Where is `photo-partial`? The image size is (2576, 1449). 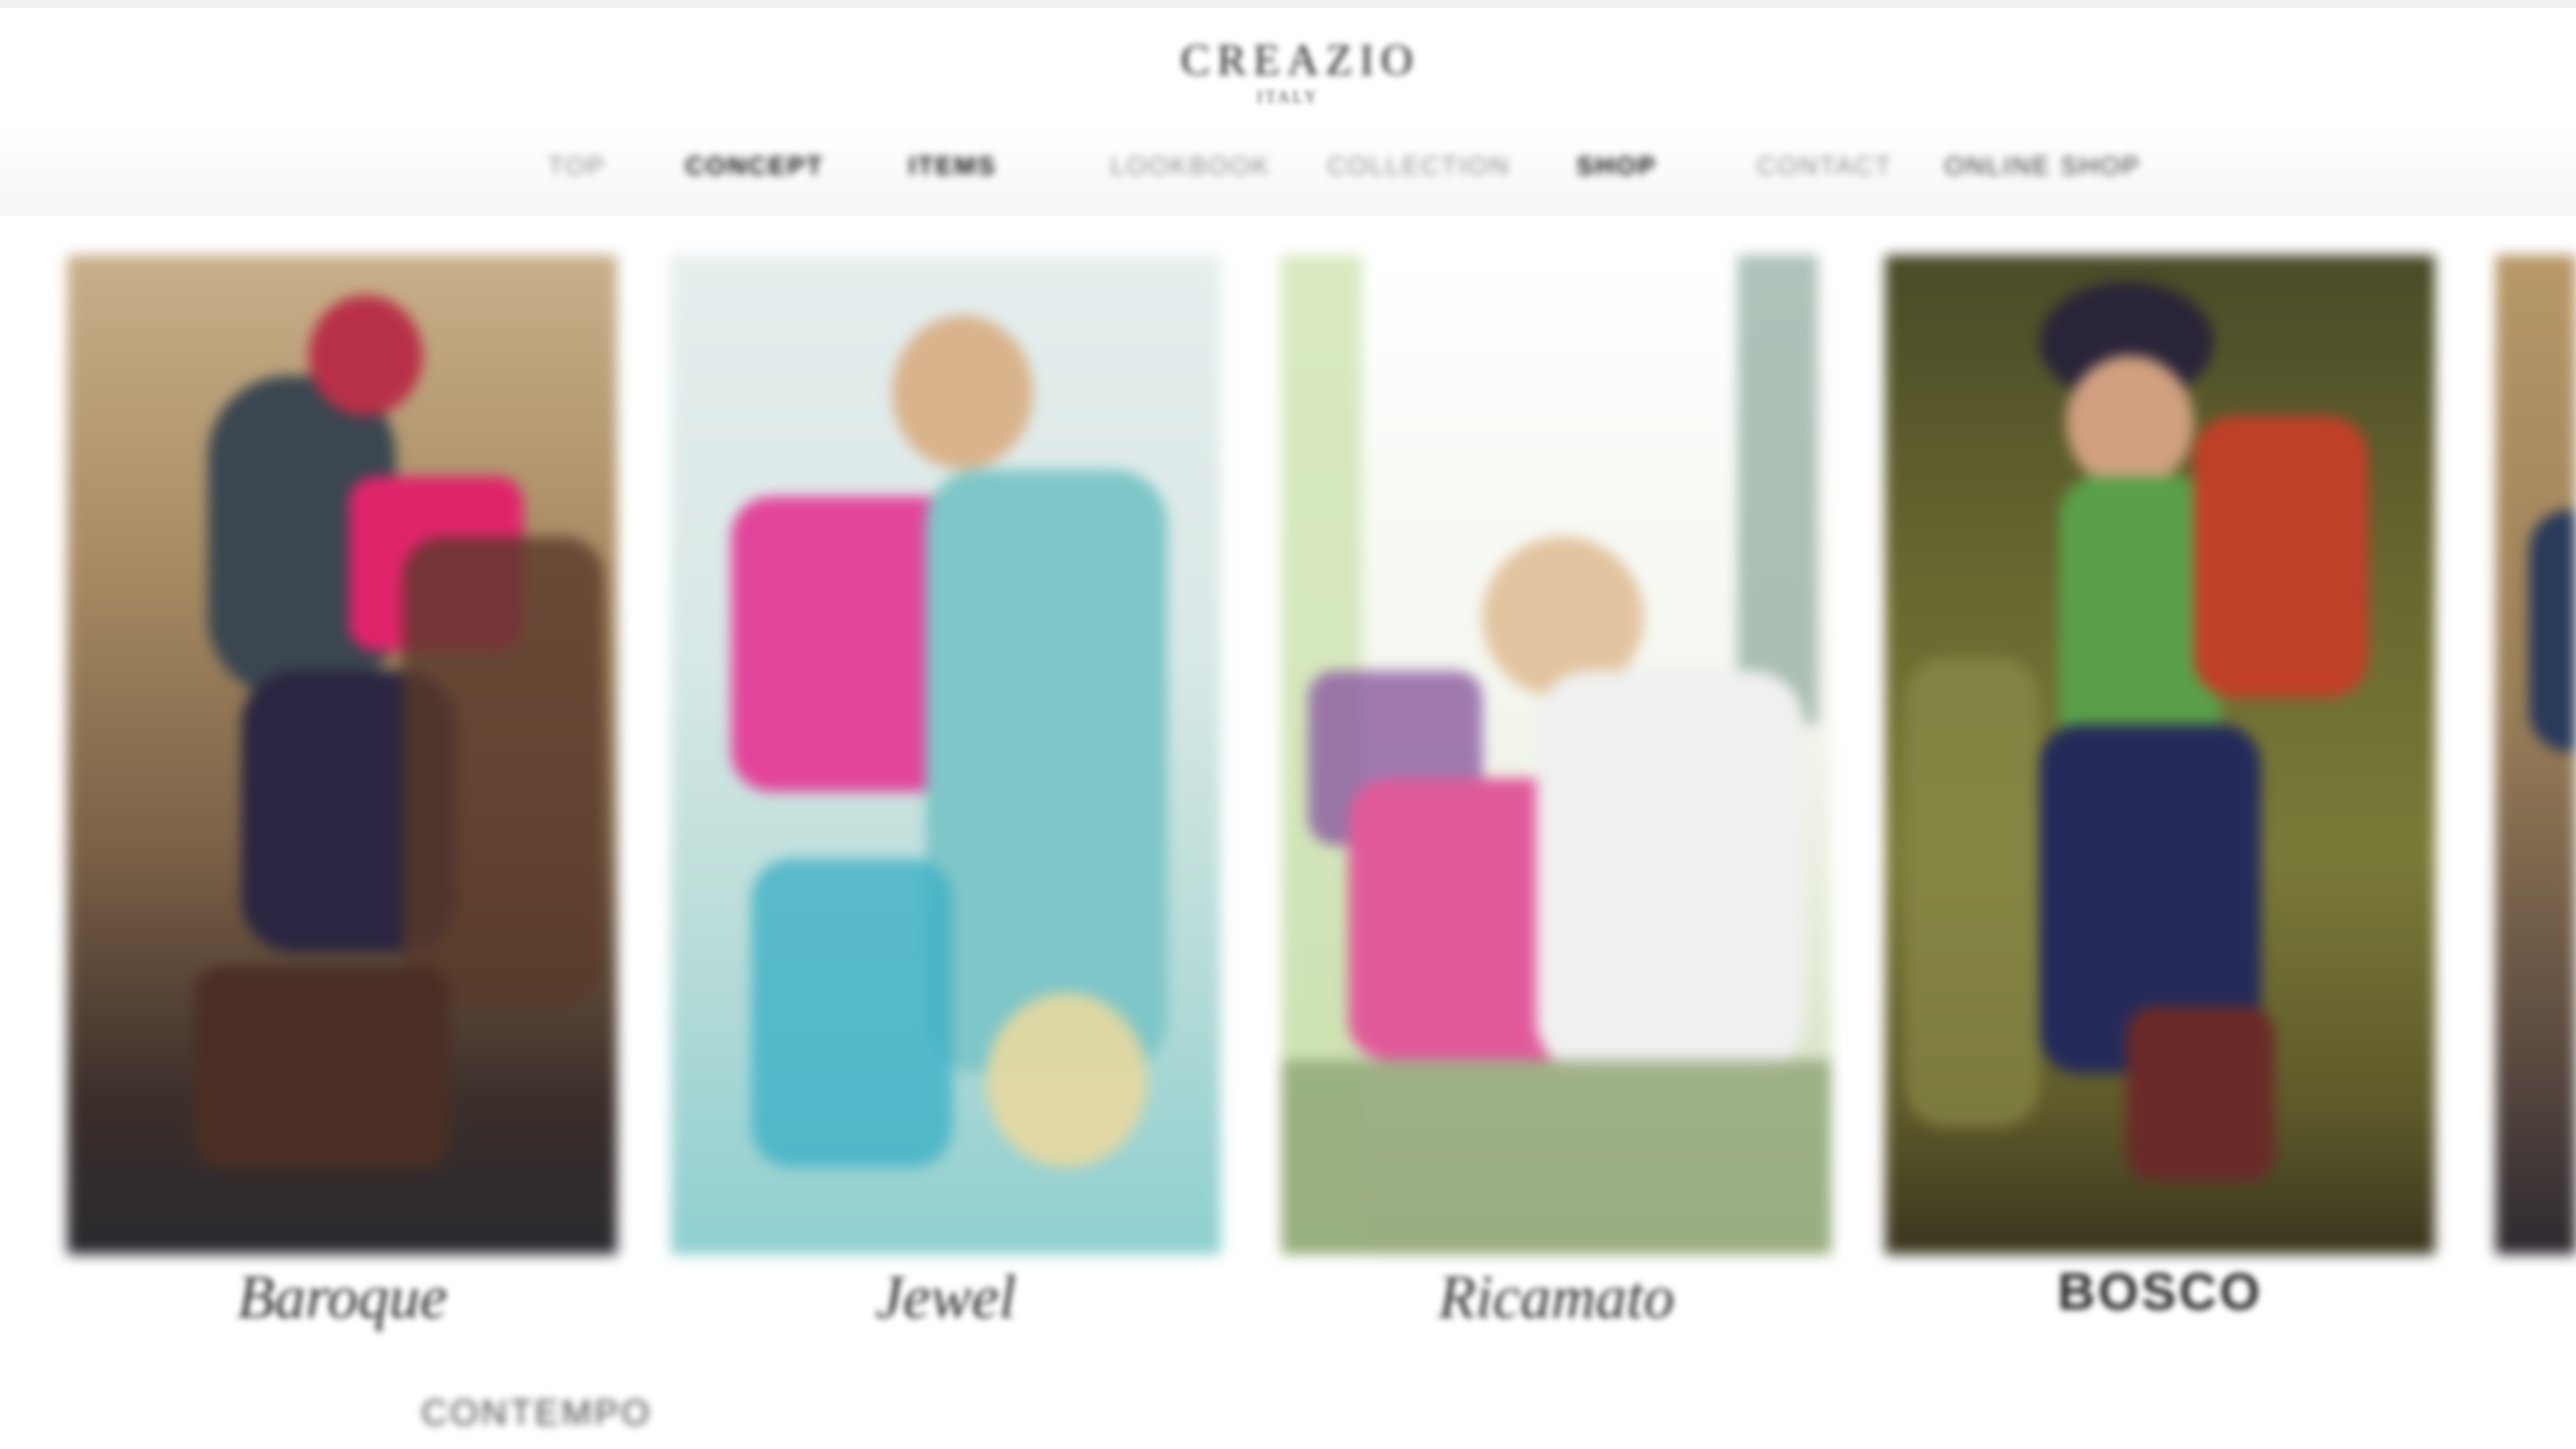
photo-partial is located at coordinates (2536, 754).